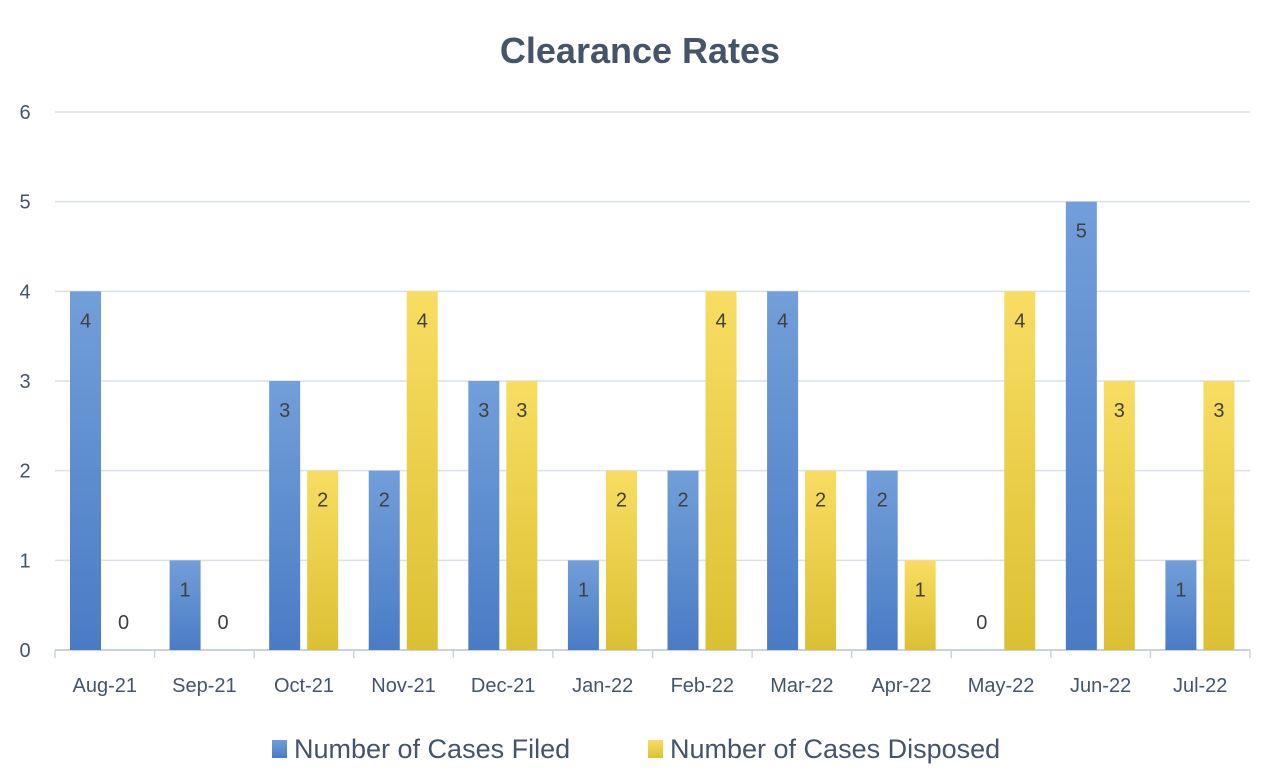 The image size is (1280, 780). Describe the element at coordinates (1081, 232) in the screenshot. I see `data-label: 5` at that location.